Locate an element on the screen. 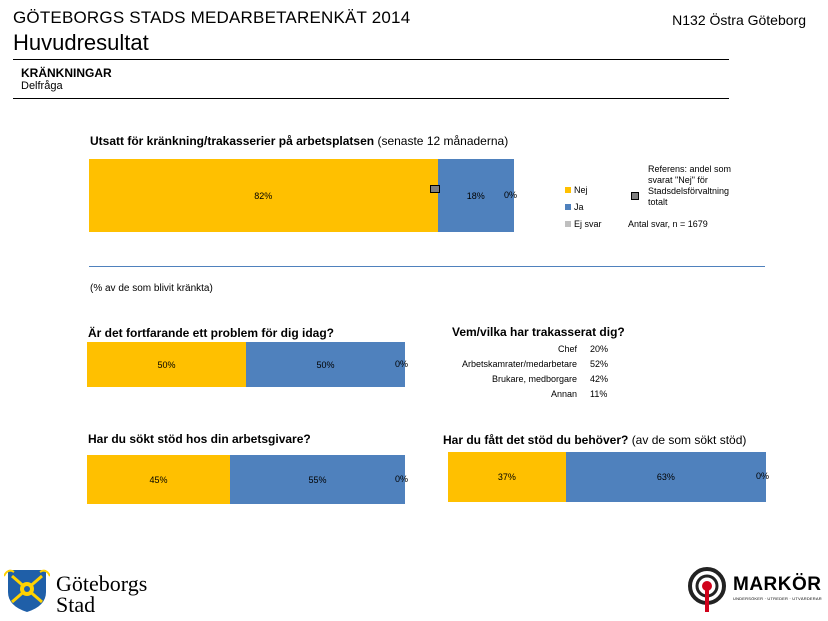 This screenshot has height=621, width=828. q4-bar: 45% 55% is located at coordinates (246, 479).